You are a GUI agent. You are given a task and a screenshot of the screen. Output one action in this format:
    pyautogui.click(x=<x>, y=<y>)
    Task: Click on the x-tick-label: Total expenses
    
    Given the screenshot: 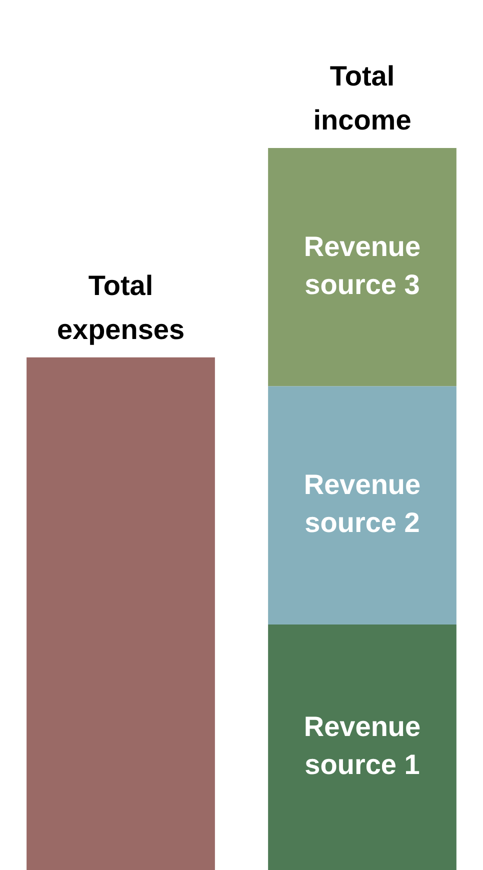 What is the action you would take?
    pyautogui.click(x=120, y=308)
    